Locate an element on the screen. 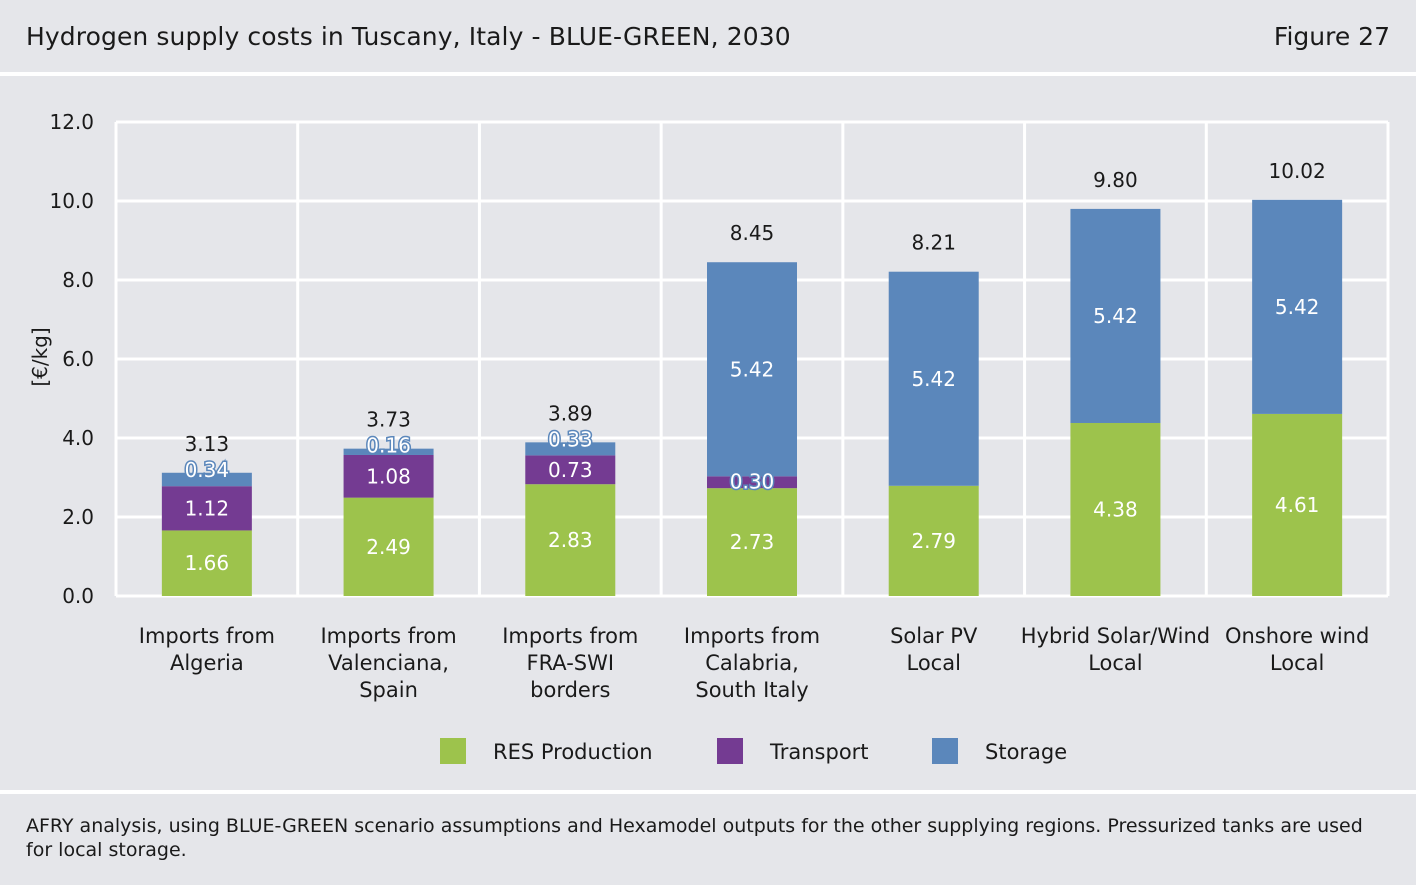 This screenshot has width=1416, height=885. bar-total-label: 3.89 is located at coordinates (570, 413).